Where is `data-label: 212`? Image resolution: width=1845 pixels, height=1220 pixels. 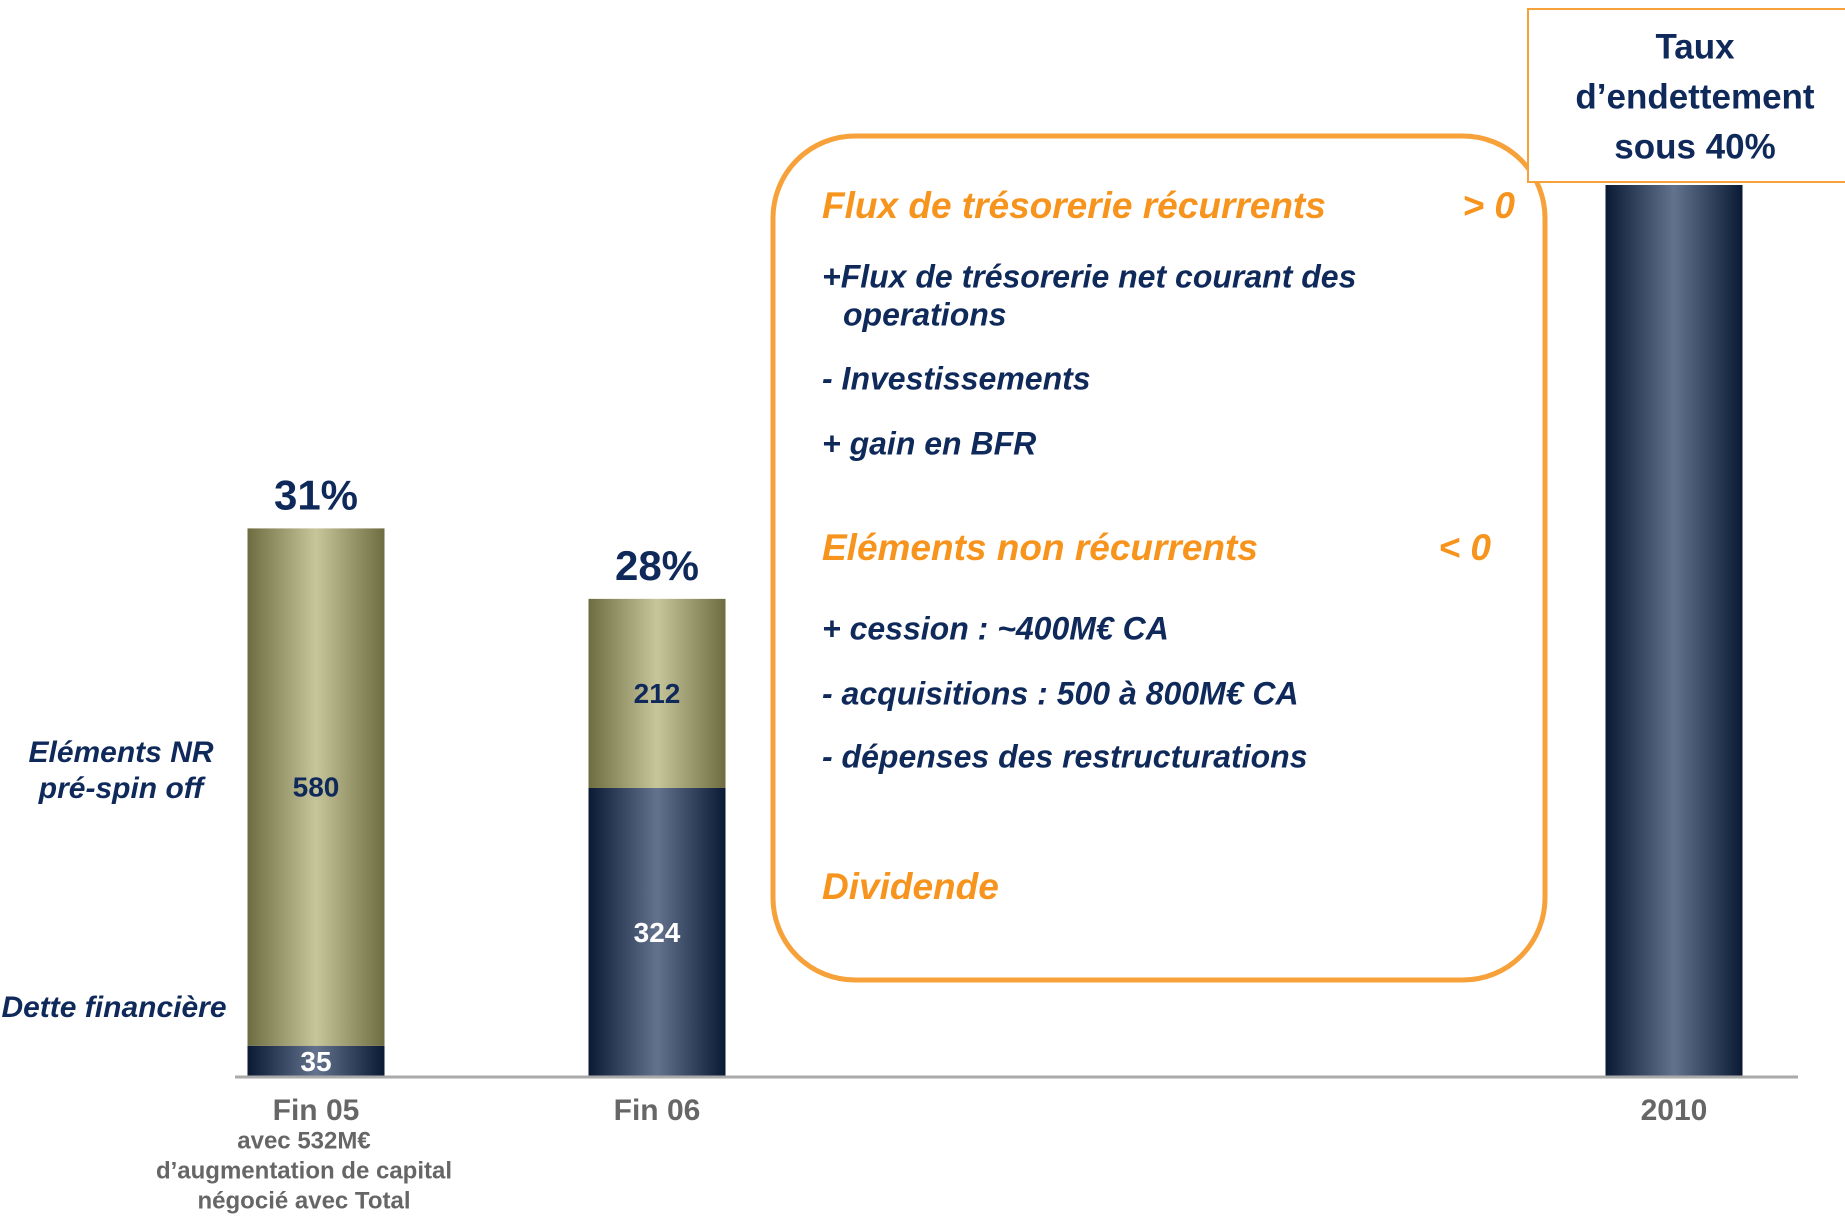 data-label: 212 is located at coordinates (657, 693).